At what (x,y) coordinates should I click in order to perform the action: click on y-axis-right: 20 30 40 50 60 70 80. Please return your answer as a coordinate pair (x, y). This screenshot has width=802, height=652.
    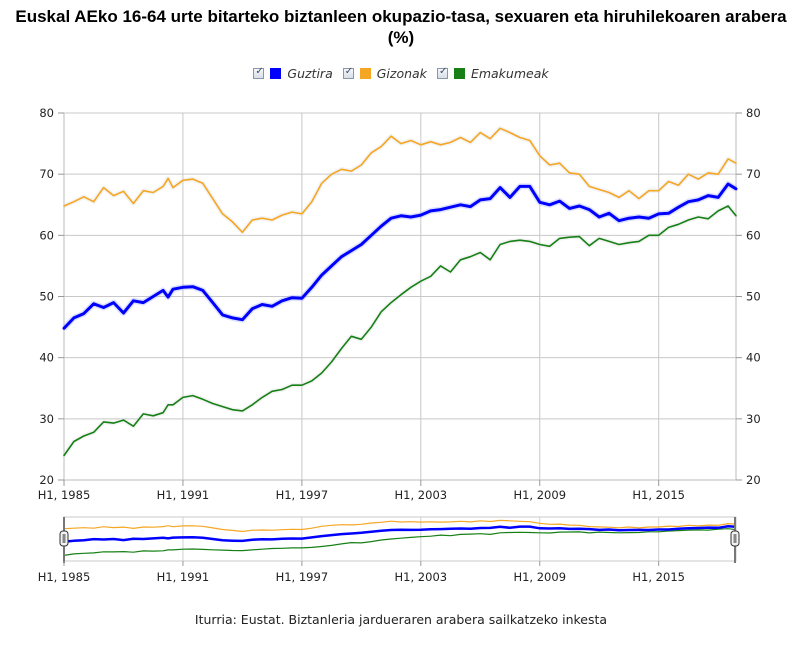
    Looking at the image, I should click on (748, 296).